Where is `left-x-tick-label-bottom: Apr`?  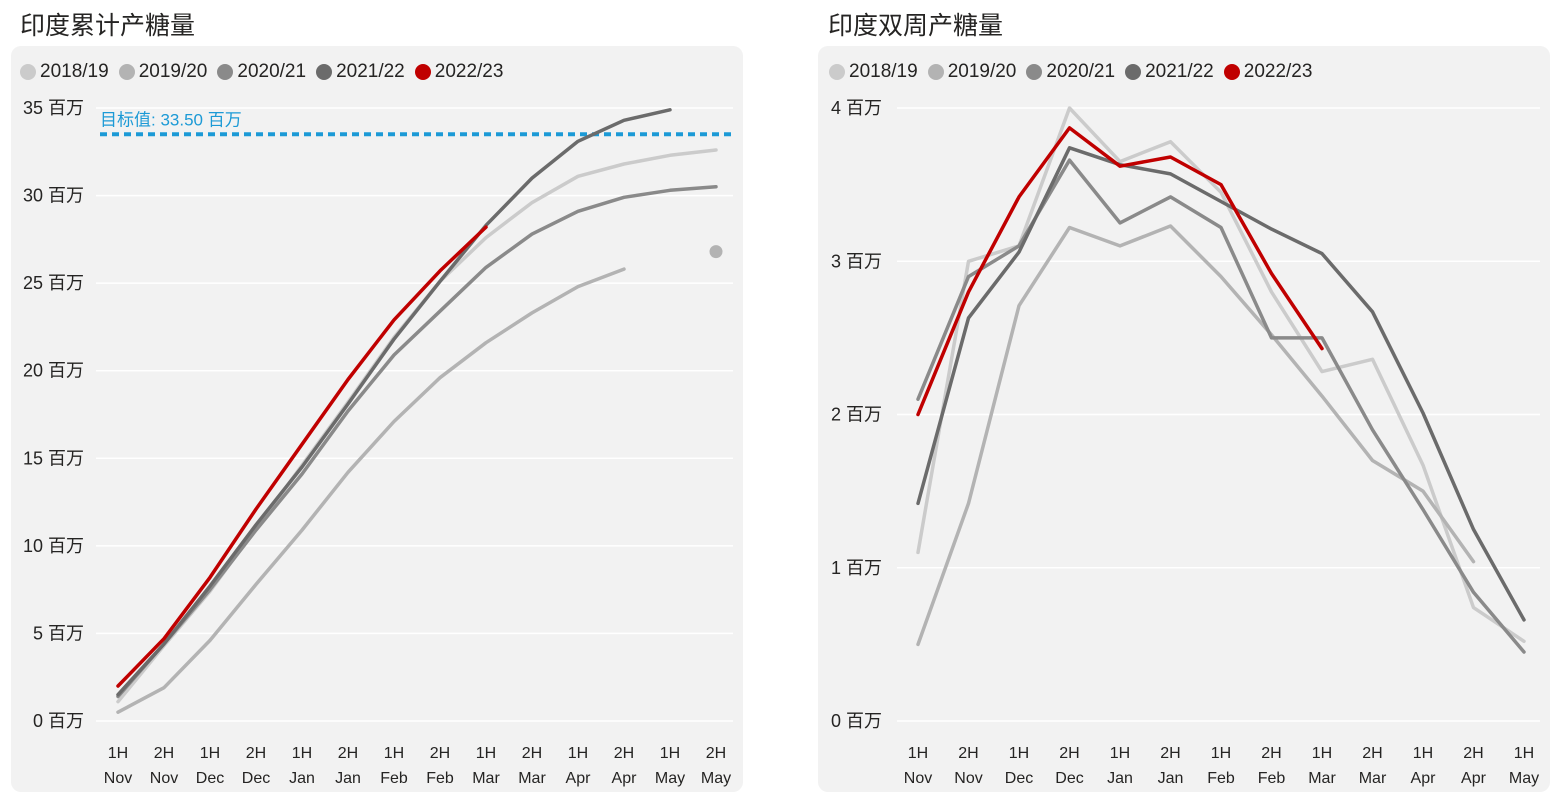
left-x-tick-label-bottom: Apr is located at coordinates (579, 778).